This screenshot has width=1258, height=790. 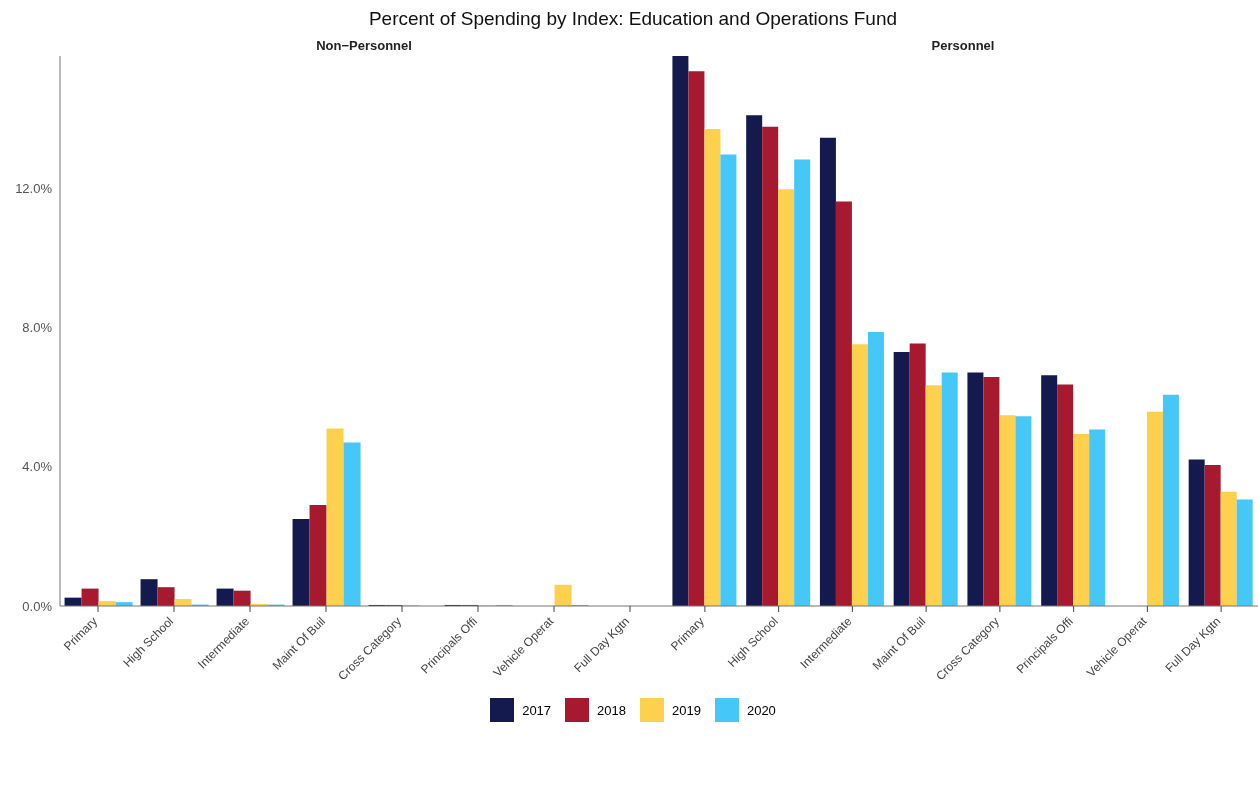 What do you see at coordinates (686, 710) in the screenshot?
I see `legend-label: 2019` at bounding box center [686, 710].